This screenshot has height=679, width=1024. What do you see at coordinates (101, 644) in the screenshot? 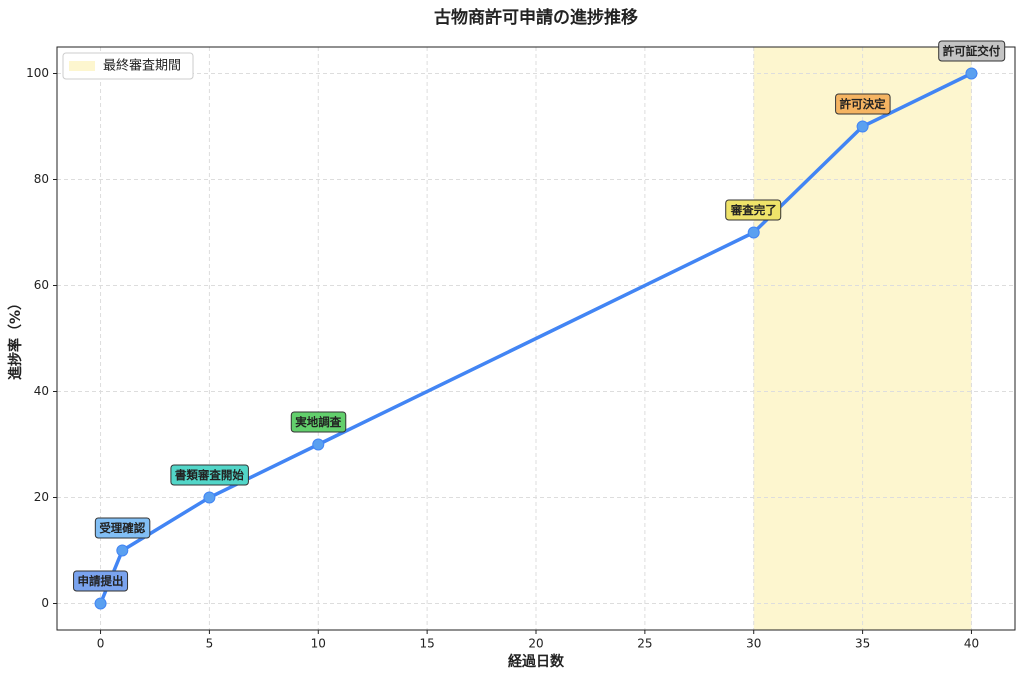
I see `x-tick-label: 0` at bounding box center [101, 644].